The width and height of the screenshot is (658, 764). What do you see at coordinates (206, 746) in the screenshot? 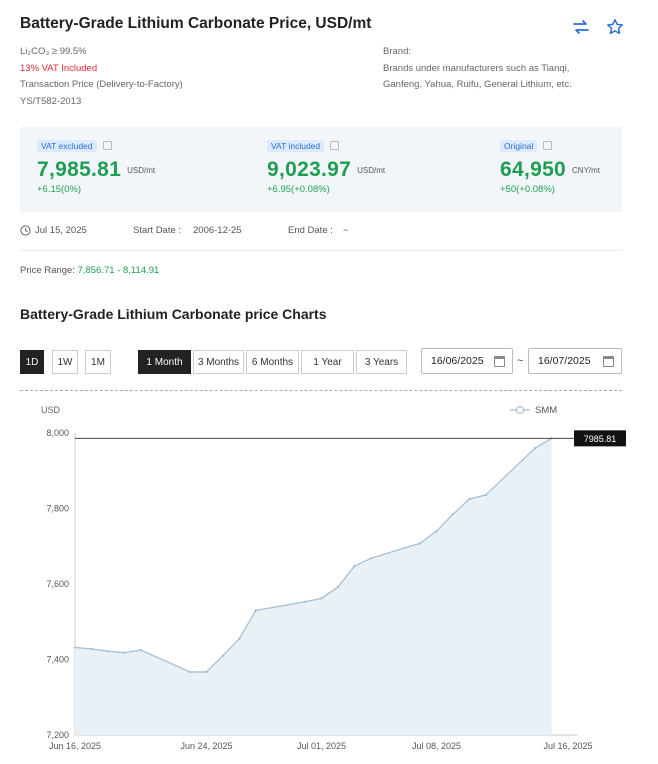
I see `x-tick-label: Jun 24, 2025` at bounding box center [206, 746].